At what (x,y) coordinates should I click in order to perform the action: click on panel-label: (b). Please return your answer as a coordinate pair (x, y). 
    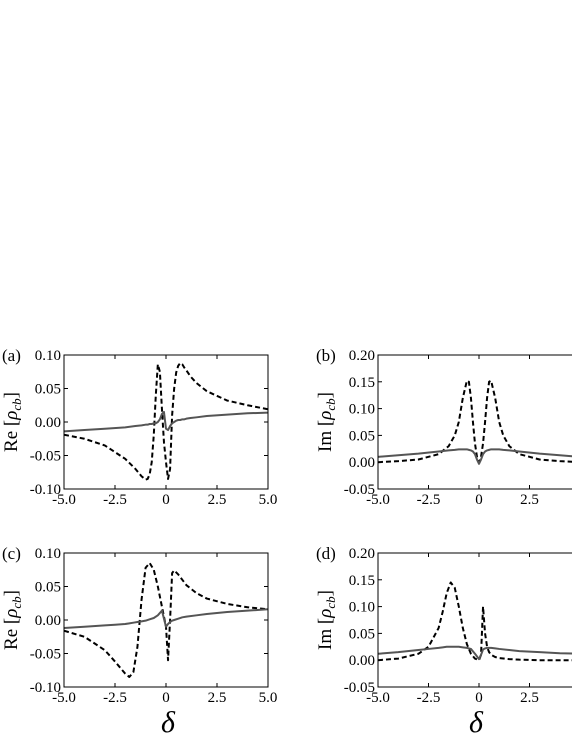
    Looking at the image, I should click on (326, 355).